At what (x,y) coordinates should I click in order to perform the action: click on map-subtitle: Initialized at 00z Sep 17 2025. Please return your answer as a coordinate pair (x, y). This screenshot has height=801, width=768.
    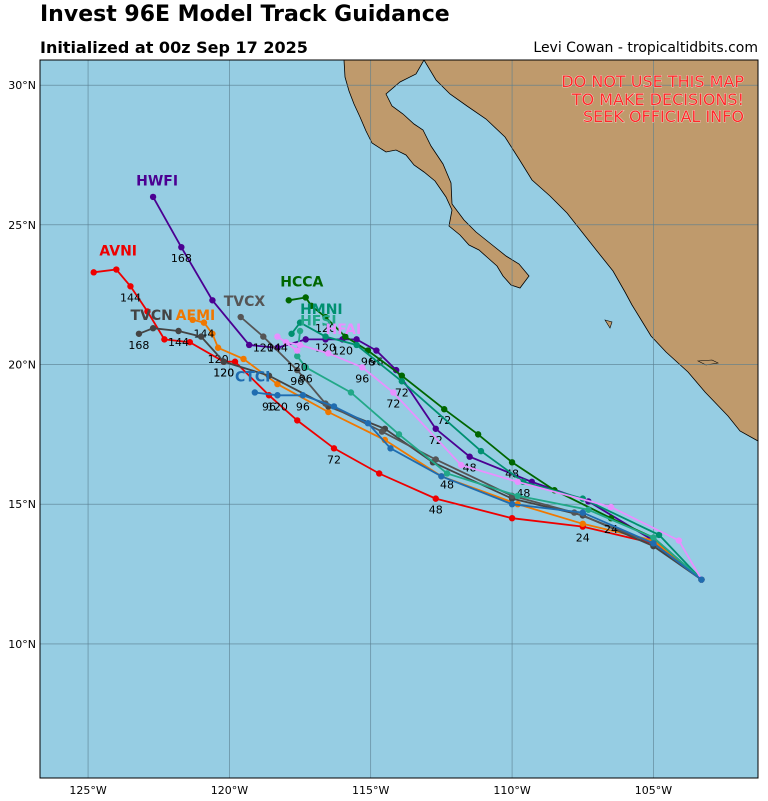
    Looking at the image, I should click on (174, 47).